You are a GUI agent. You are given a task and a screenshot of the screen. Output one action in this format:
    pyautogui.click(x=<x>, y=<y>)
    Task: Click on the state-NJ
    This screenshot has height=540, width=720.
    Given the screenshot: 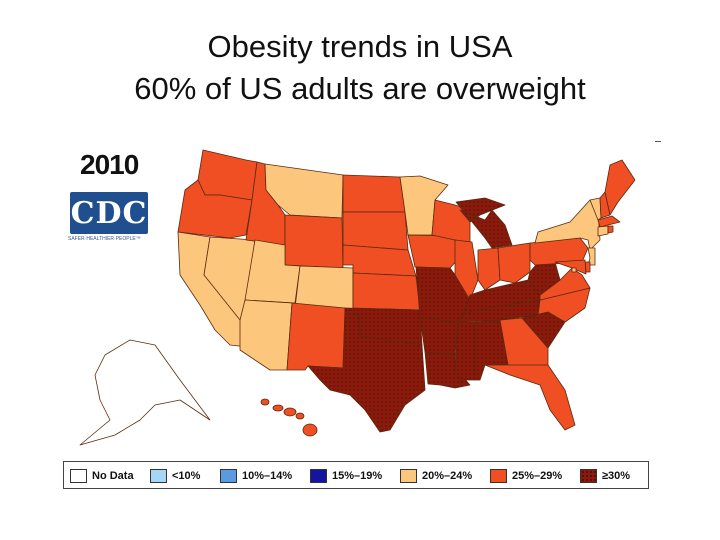 What is the action you would take?
    pyautogui.click(x=591, y=256)
    